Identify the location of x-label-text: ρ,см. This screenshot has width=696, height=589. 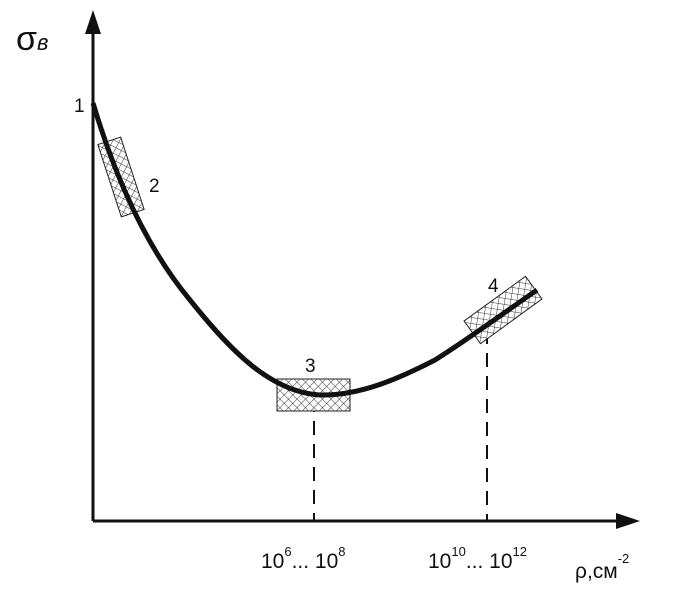
(596, 571).